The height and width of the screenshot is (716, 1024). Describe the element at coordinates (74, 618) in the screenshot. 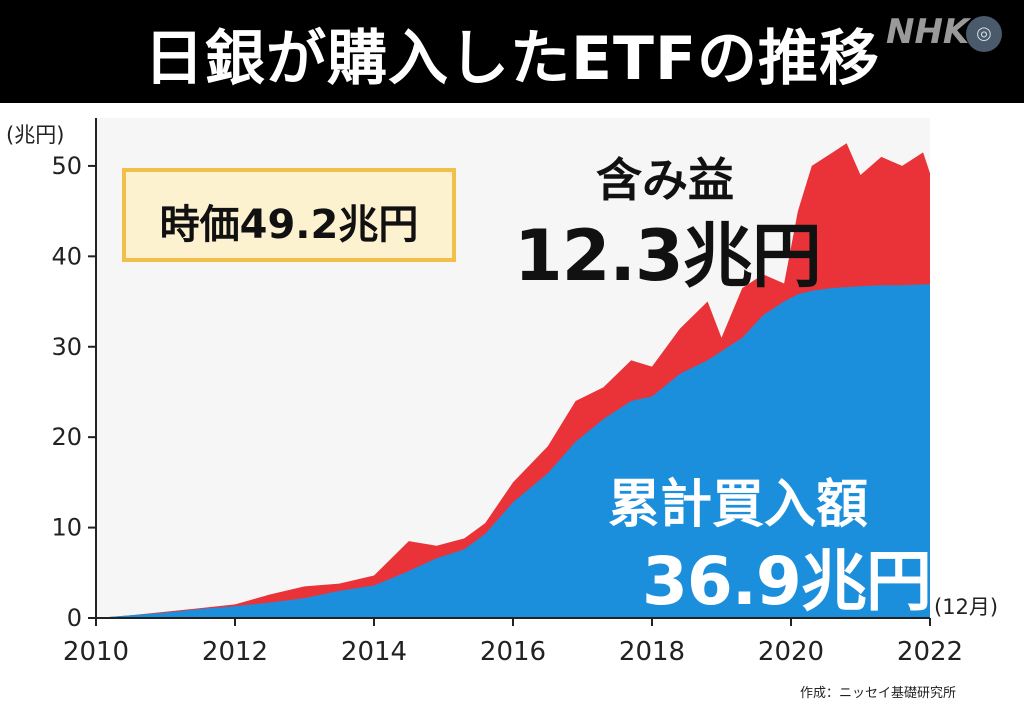

I see `y-tick-label: 0` at that location.